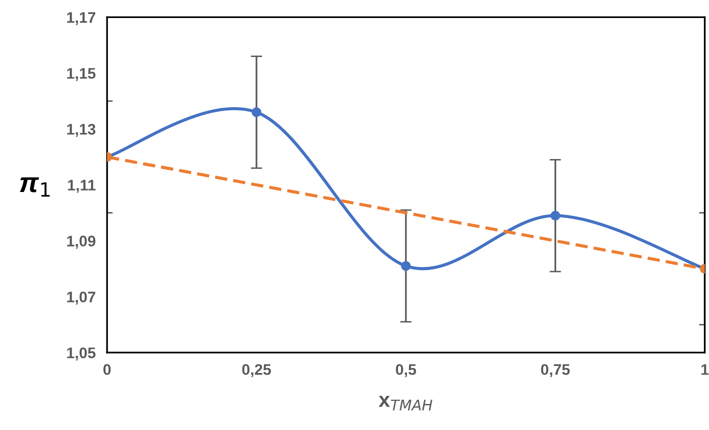 This screenshot has width=709, height=430. What do you see at coordinates (406, 371) in the screenshot?
I see `x-tick-label: 0,5` at bounding box center [406, 371].